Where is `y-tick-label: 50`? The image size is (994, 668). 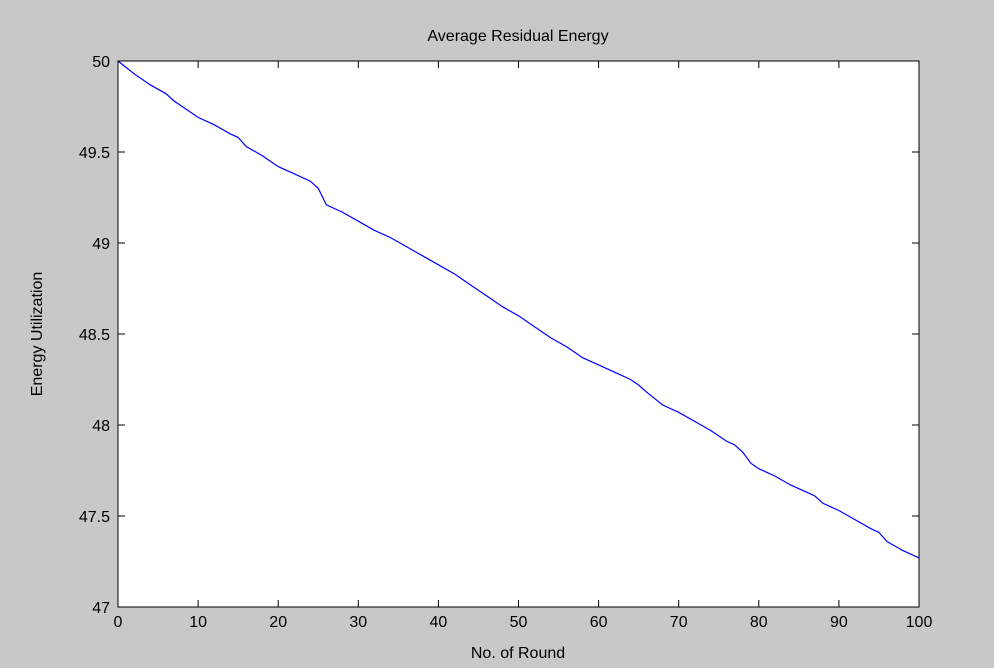
y-tick-label: 50 is located at coordinates (101, 62).